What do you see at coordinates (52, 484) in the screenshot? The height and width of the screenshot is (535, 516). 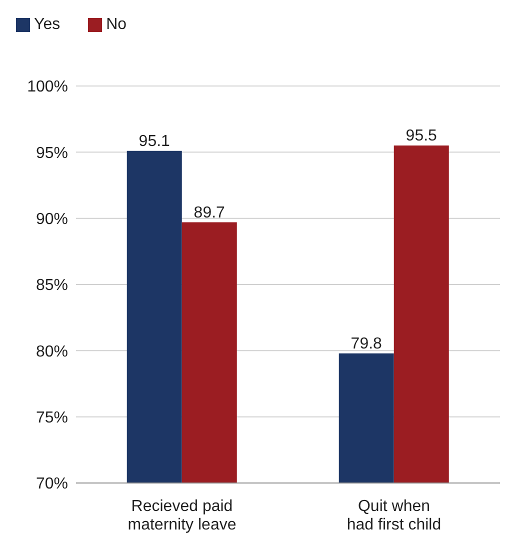 I see `y-tick-label: 70%` at bounding box center [52, 484].